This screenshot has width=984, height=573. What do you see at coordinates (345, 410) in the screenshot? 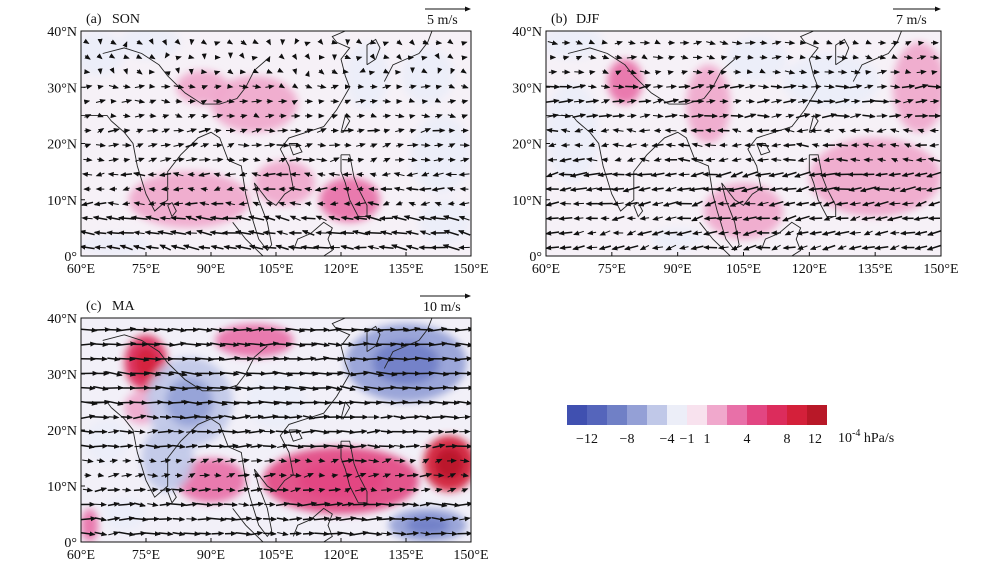
I see `coastline` at bounding box center [345, 410].